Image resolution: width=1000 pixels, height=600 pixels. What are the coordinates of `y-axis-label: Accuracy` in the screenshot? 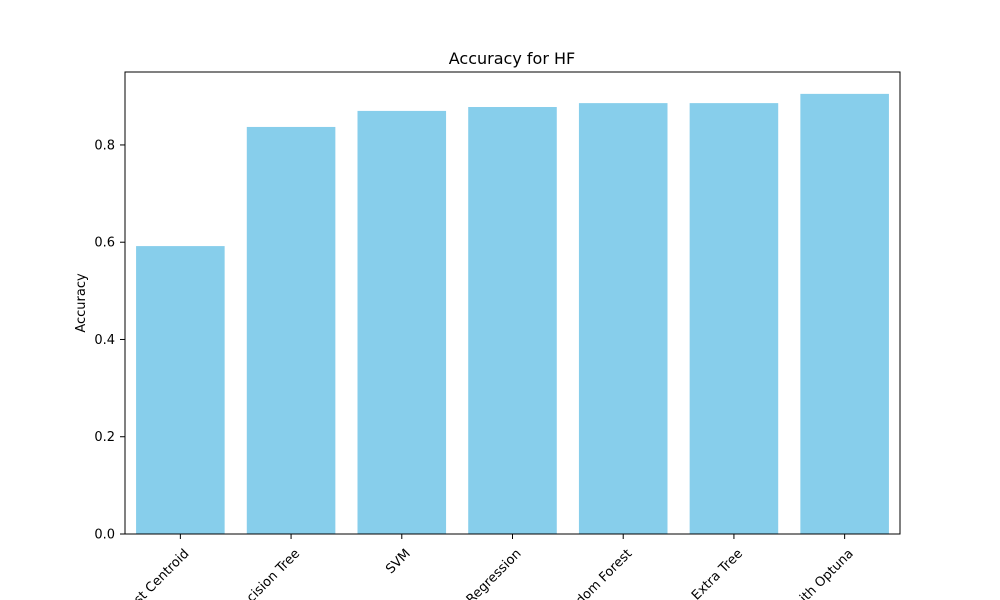 It's located at (81, 303).